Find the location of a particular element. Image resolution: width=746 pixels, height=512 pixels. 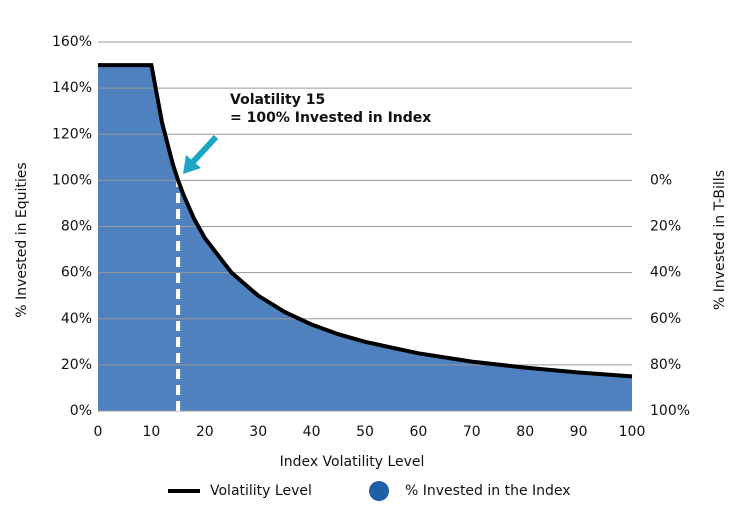

x-tick-label: 50 is located at coordinates (365, 432).